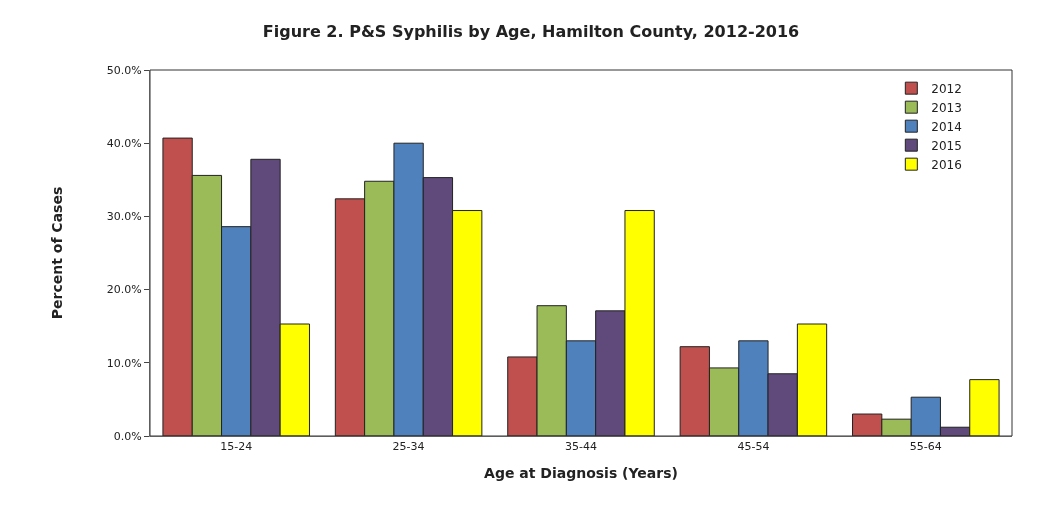 The height and width of the screenshot is (506, 1062). What do you see at coordinates (124, 144) in the screenshot?
I see `y-tick-label: 40.0%` at bounding box center [124, 144].